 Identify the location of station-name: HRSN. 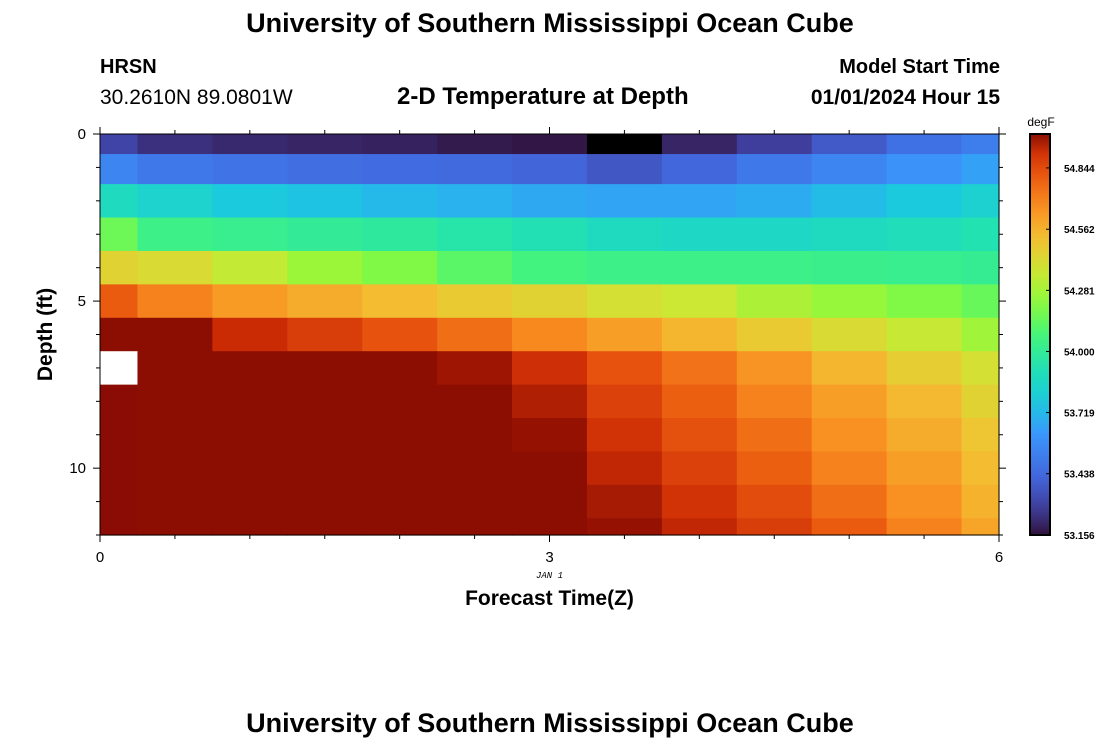
(128, 67).